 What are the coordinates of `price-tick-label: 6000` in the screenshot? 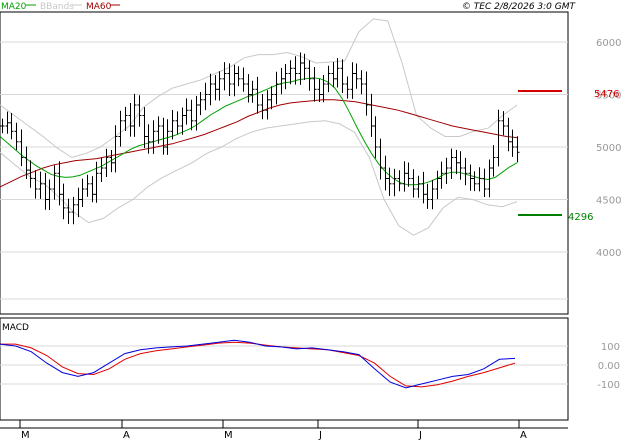 It's located at (608, 43).